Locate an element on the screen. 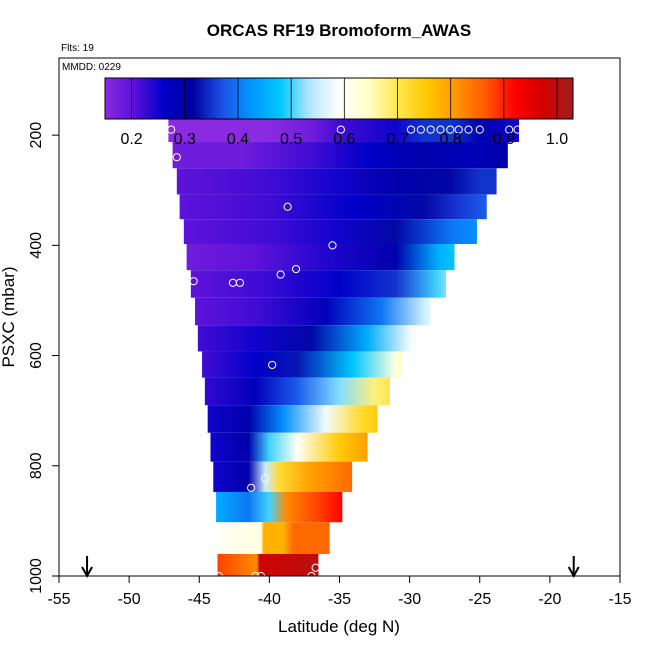 The image size is (650, 650). y-tick-label: 1000 is located at coordinates (36, 576).